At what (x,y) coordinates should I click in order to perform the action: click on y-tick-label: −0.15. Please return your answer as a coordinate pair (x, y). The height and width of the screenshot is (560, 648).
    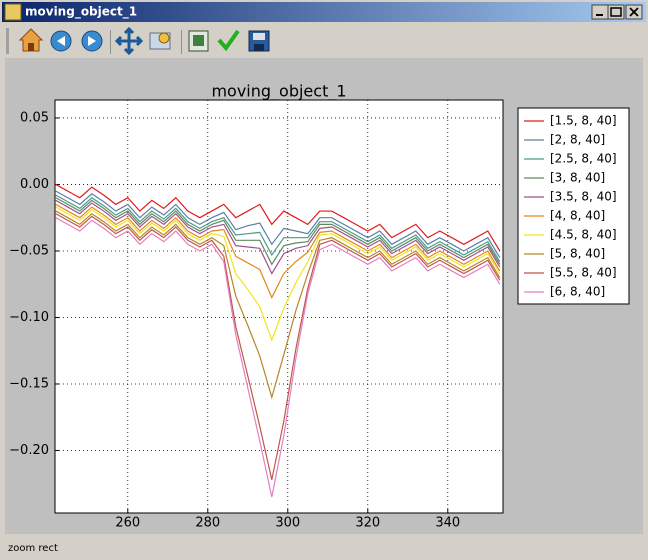
    Looking at the image, I should click on (29, 383).